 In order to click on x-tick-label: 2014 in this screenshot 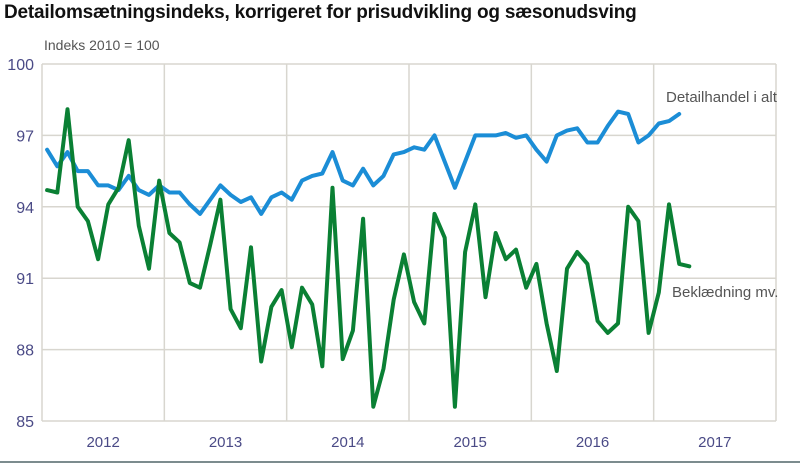, I will do `click(347, 442)`.